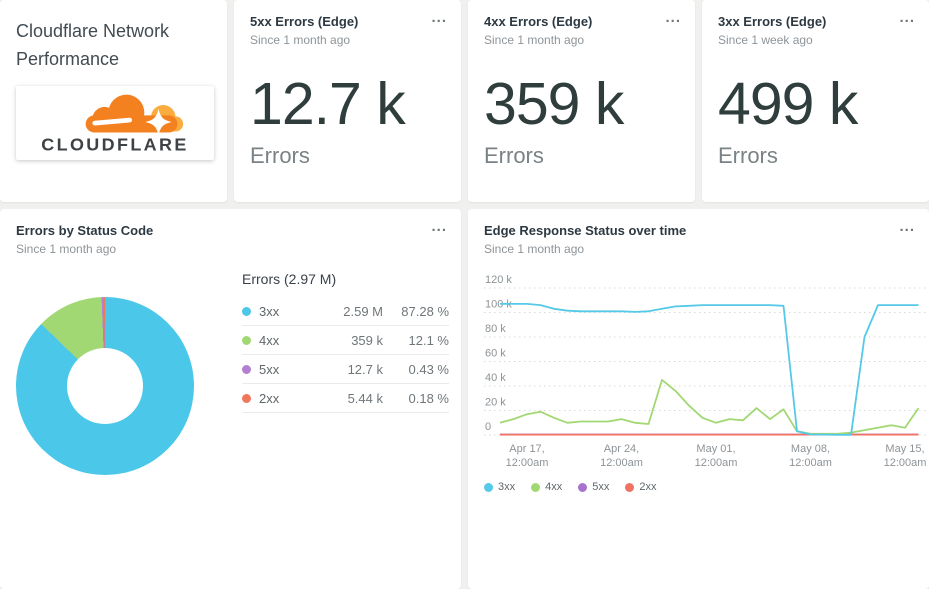 The height and width of the screenshot is (589, 929). Describe the element at coordinates (546, 487) in the screenshot. I see `legend-item-4xx: 4xx` at that location.